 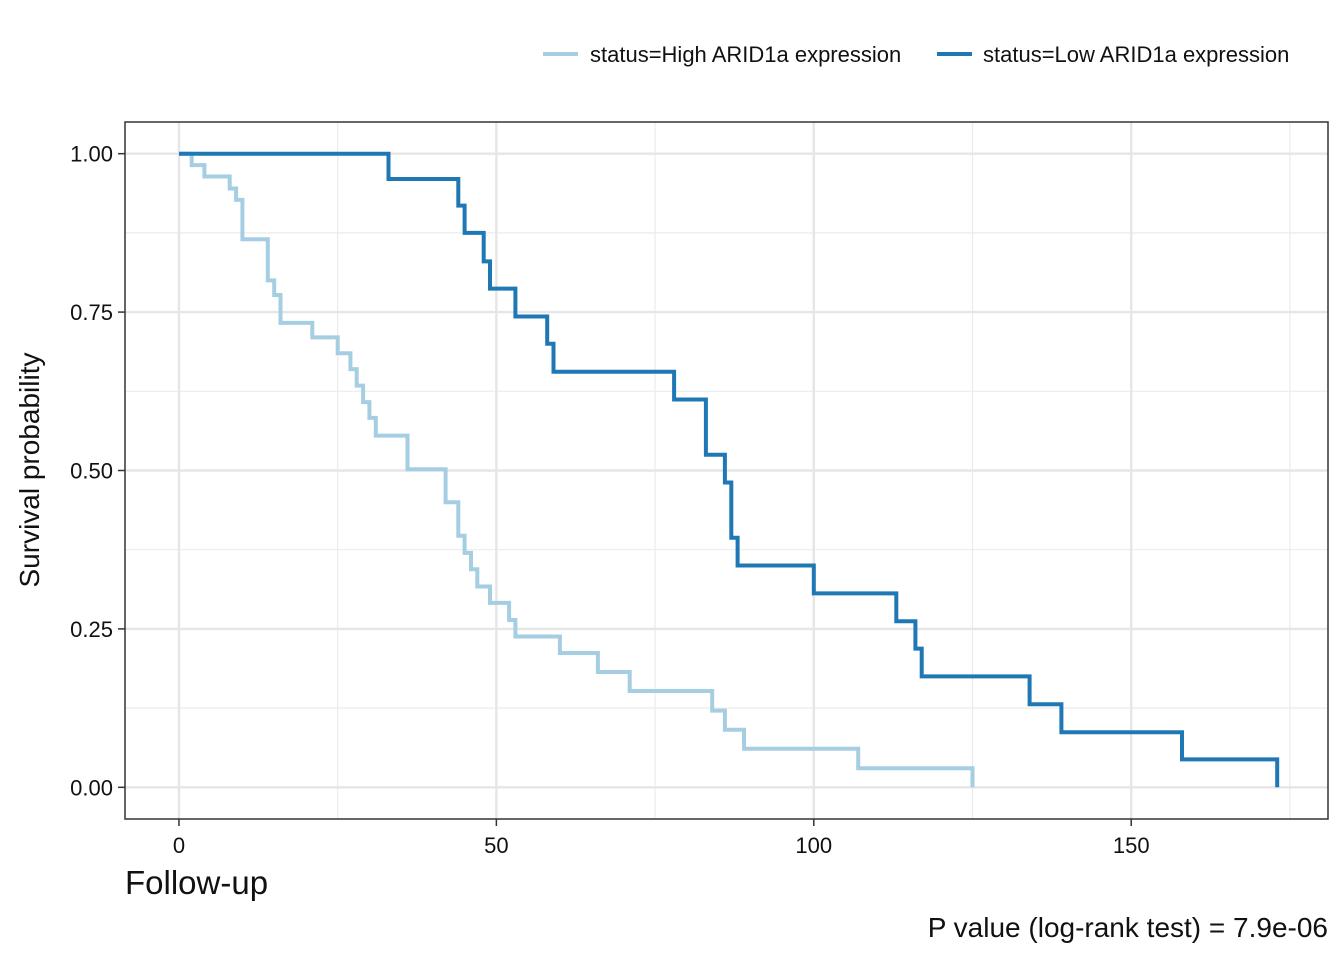 I want to click on y-tick-label: 0.50, so click(x=91, y=471).